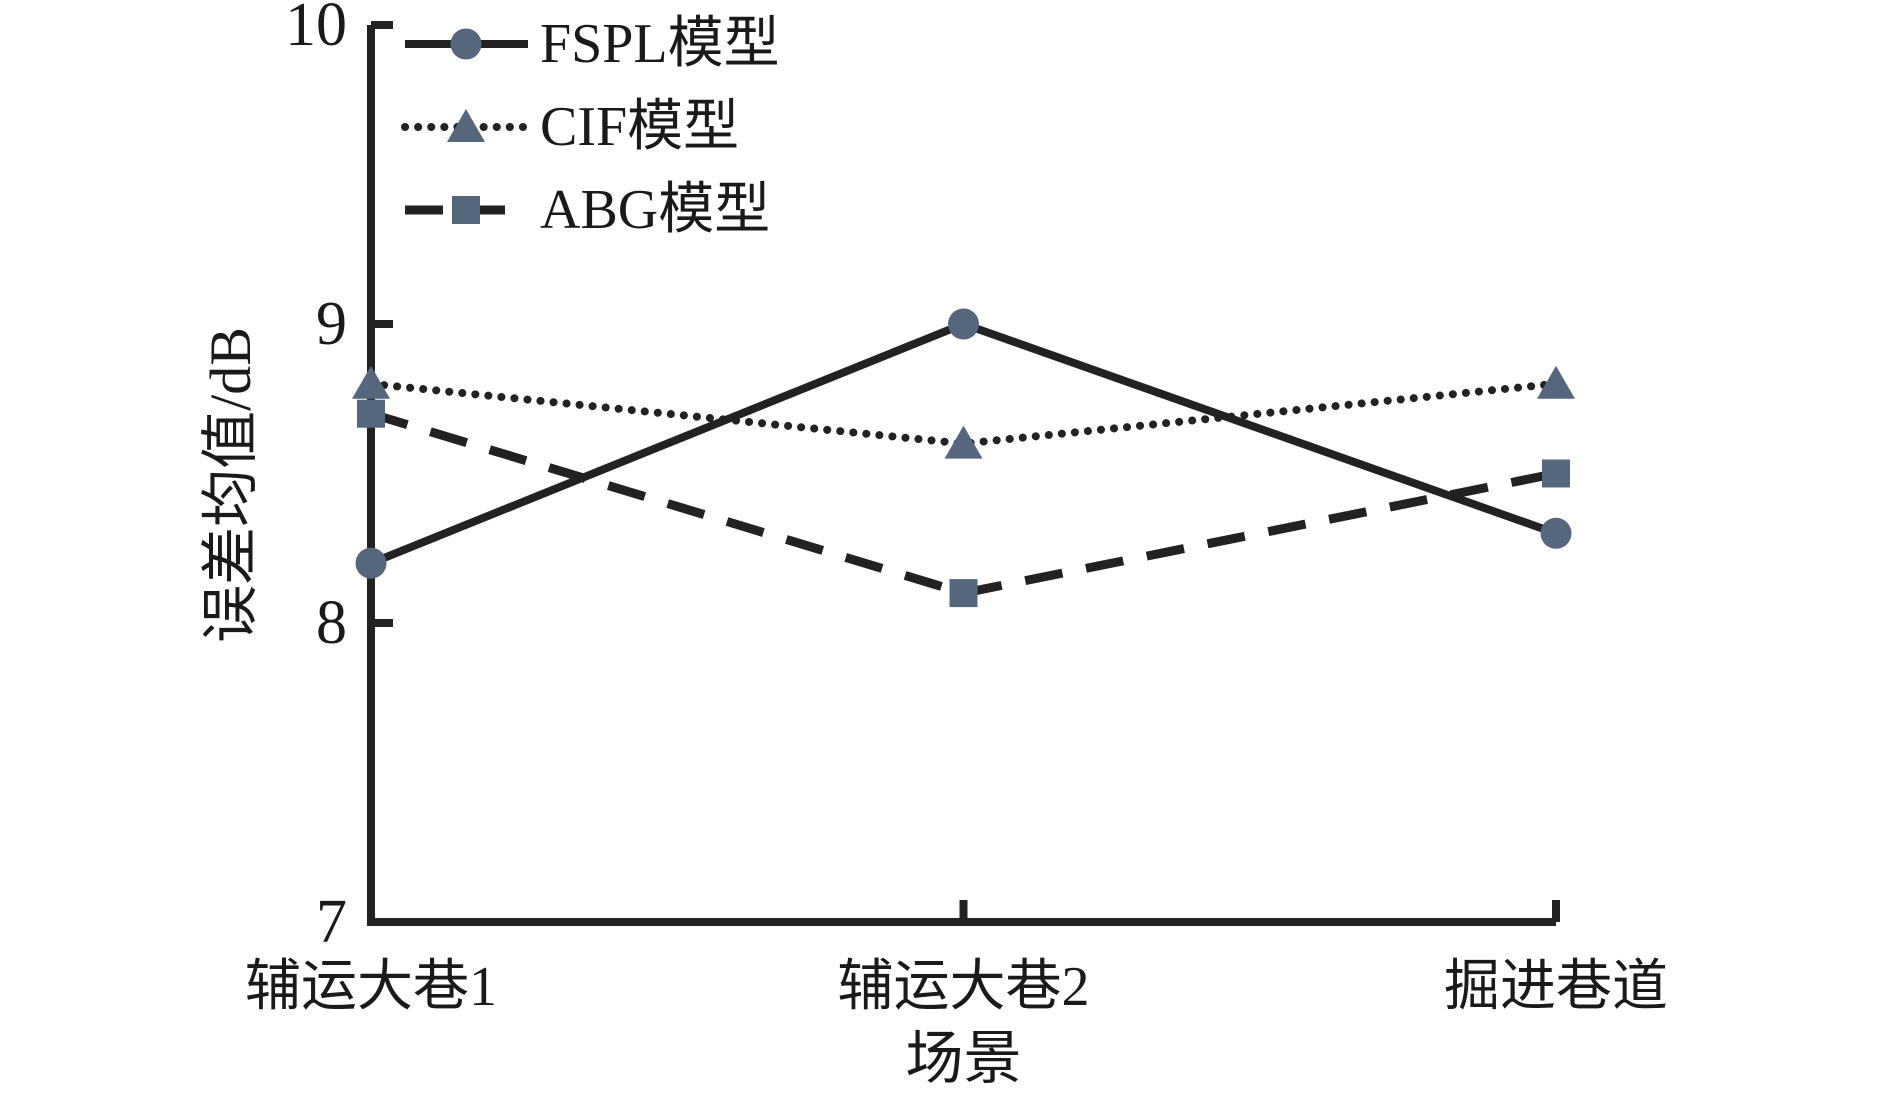  What do you see at coordinates (963, 503) in the screenshot?
I see `series-line-square` at bounding box center [963, 503].